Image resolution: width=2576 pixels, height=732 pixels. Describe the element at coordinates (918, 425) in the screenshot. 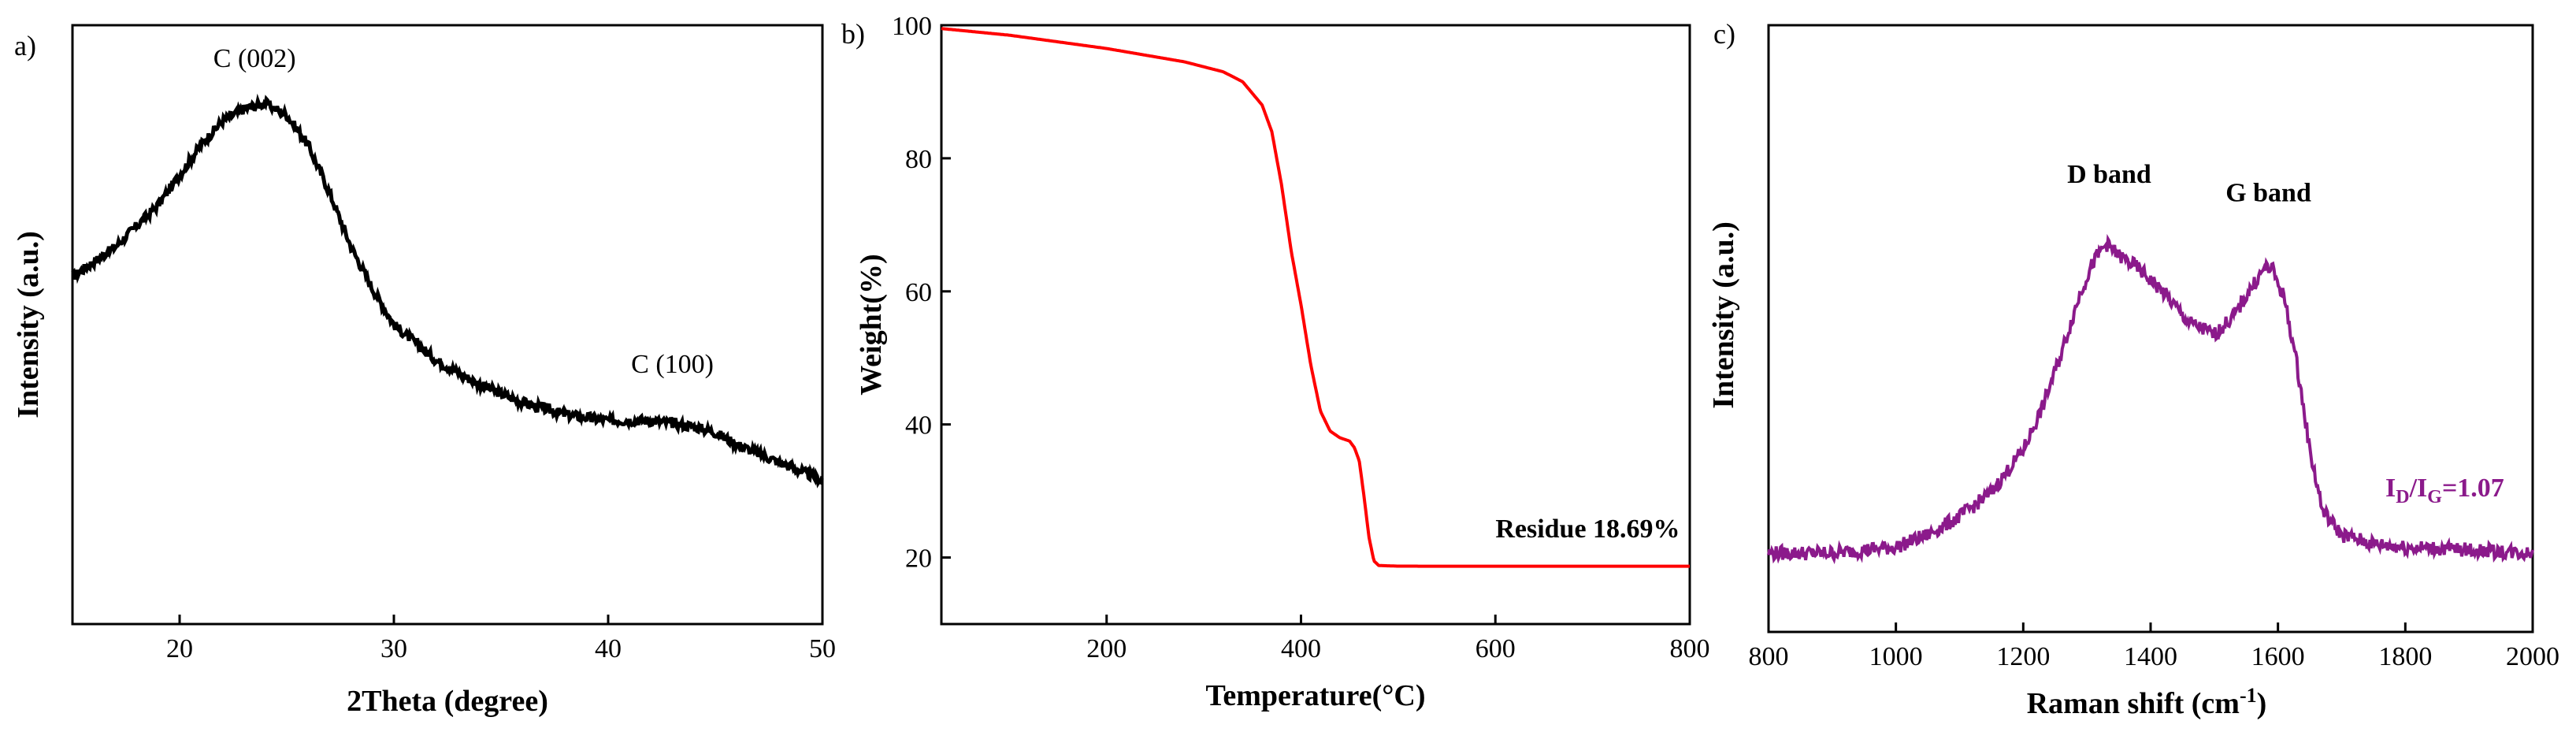

I see `tga-y-tick-label: 40` at that location.